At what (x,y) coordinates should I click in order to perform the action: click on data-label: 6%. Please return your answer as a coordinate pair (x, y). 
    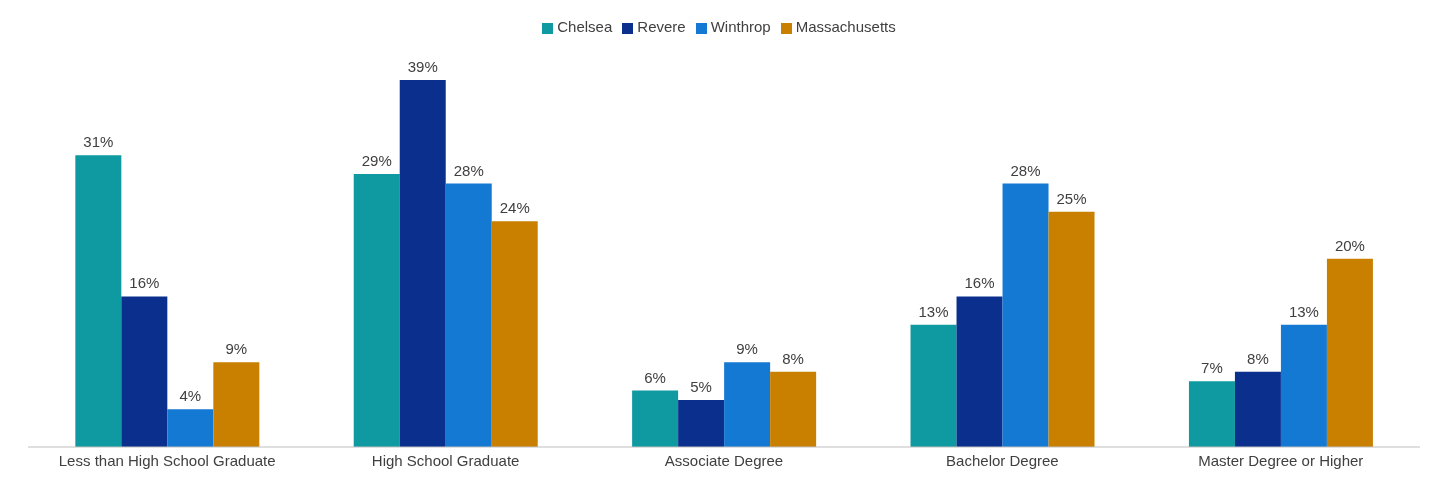
    Looking at the image, I should click on (655, 377).